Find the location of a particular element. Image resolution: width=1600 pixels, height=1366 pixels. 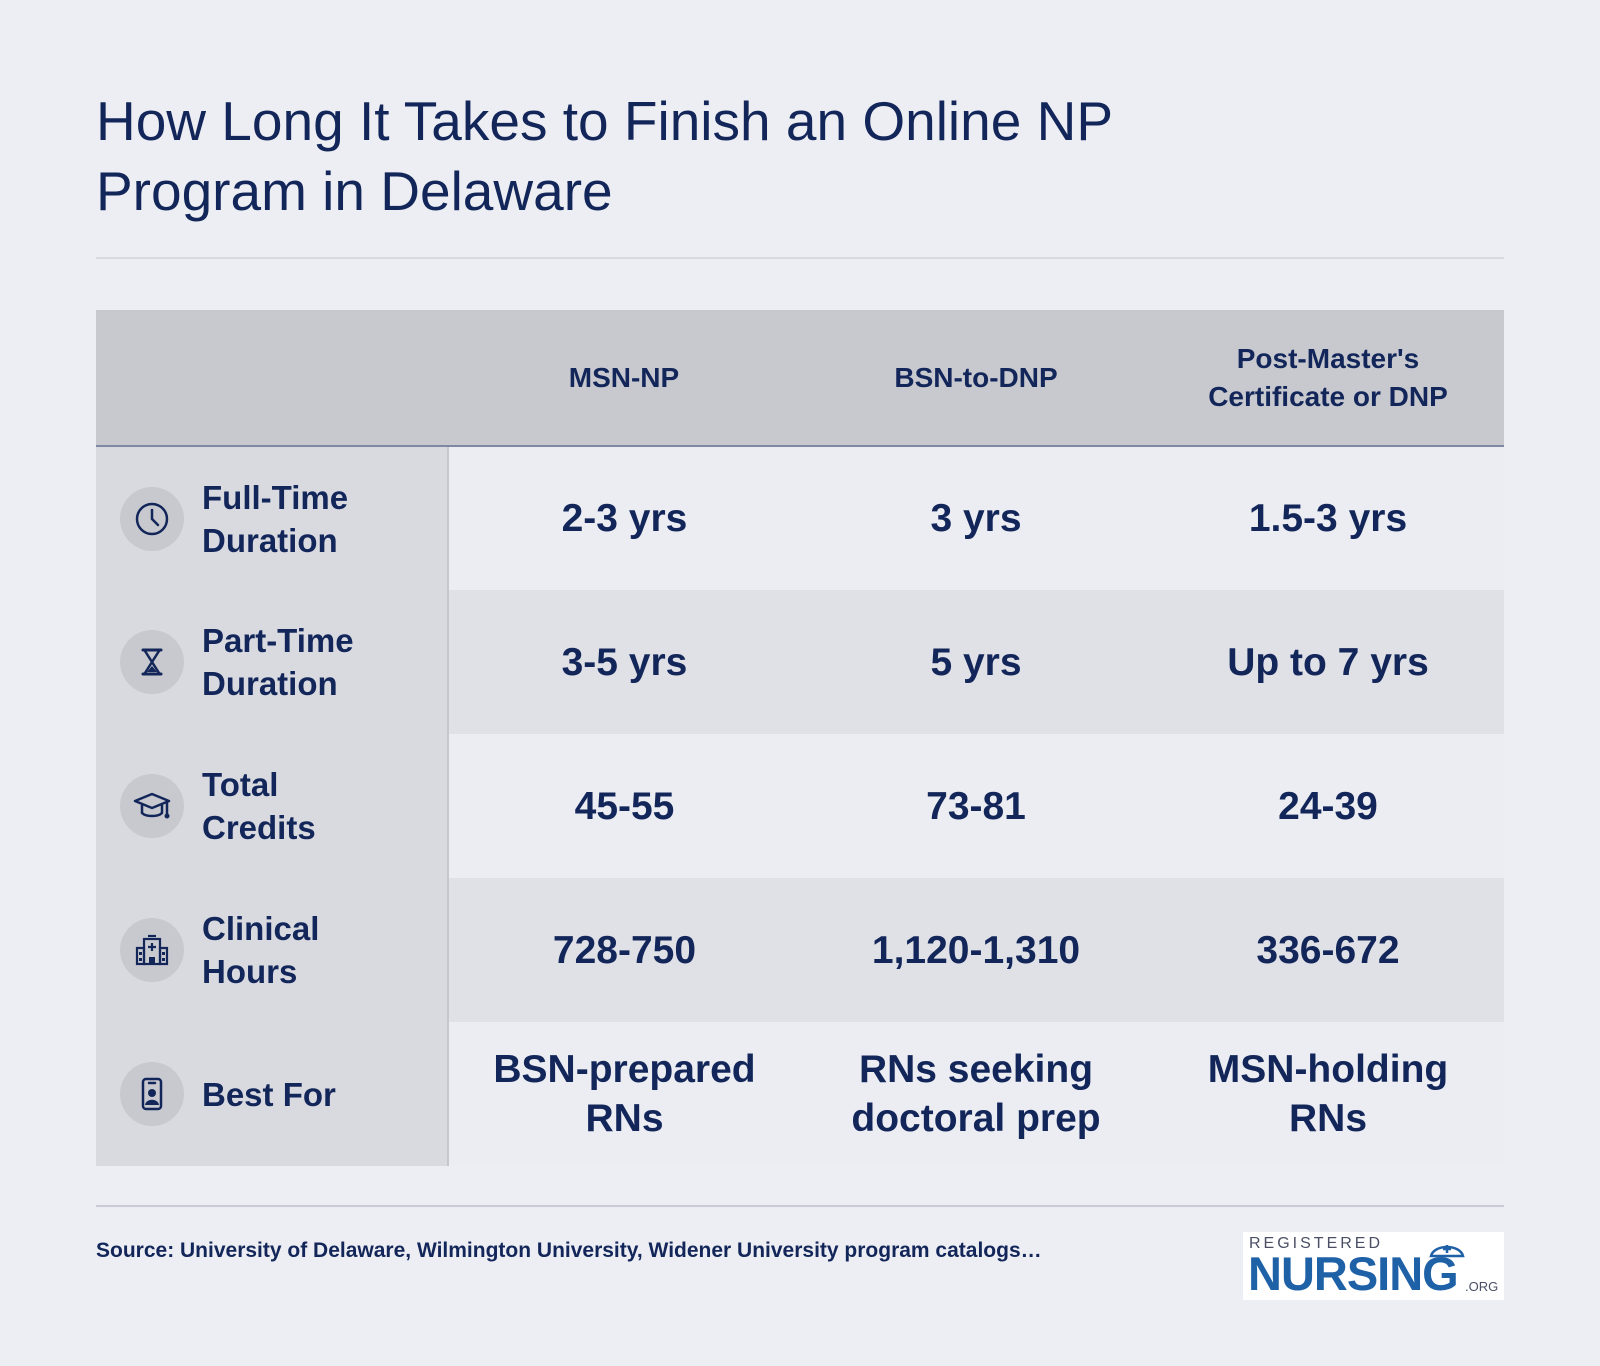

column-header-post-masters: Post-Master's Certificate or DNP is located at coordinates (1328, 378).